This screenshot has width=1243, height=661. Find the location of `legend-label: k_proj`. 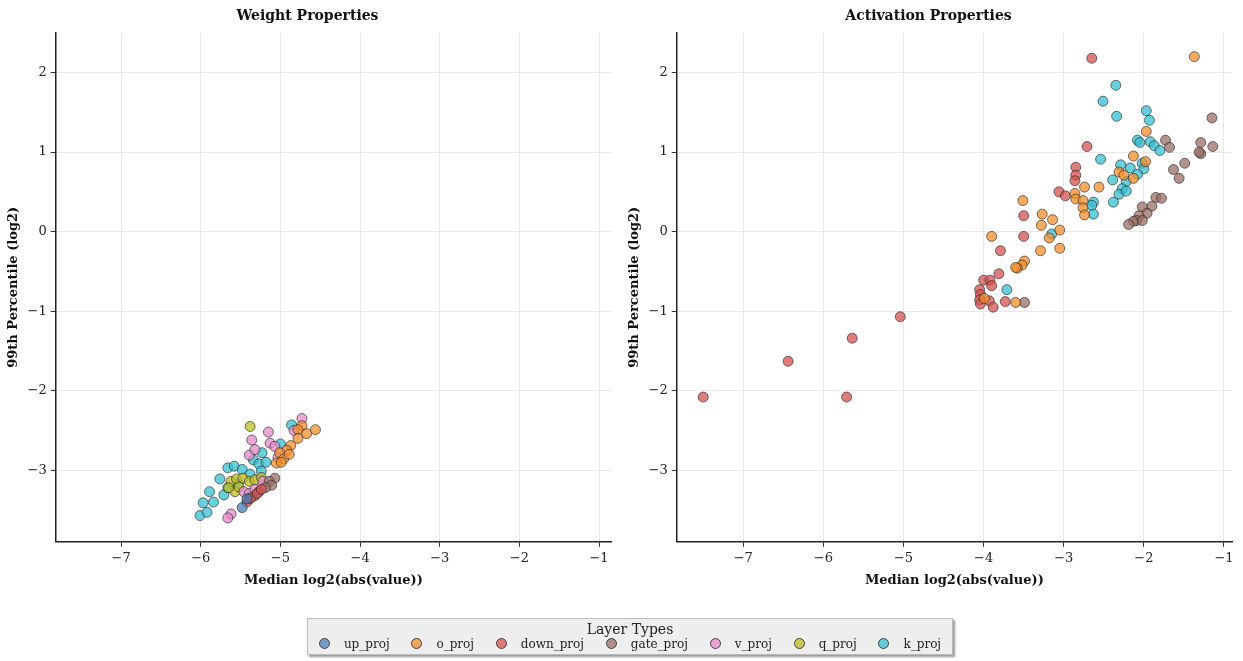

legend-label: k_proj is located at coordinates (922, 644).